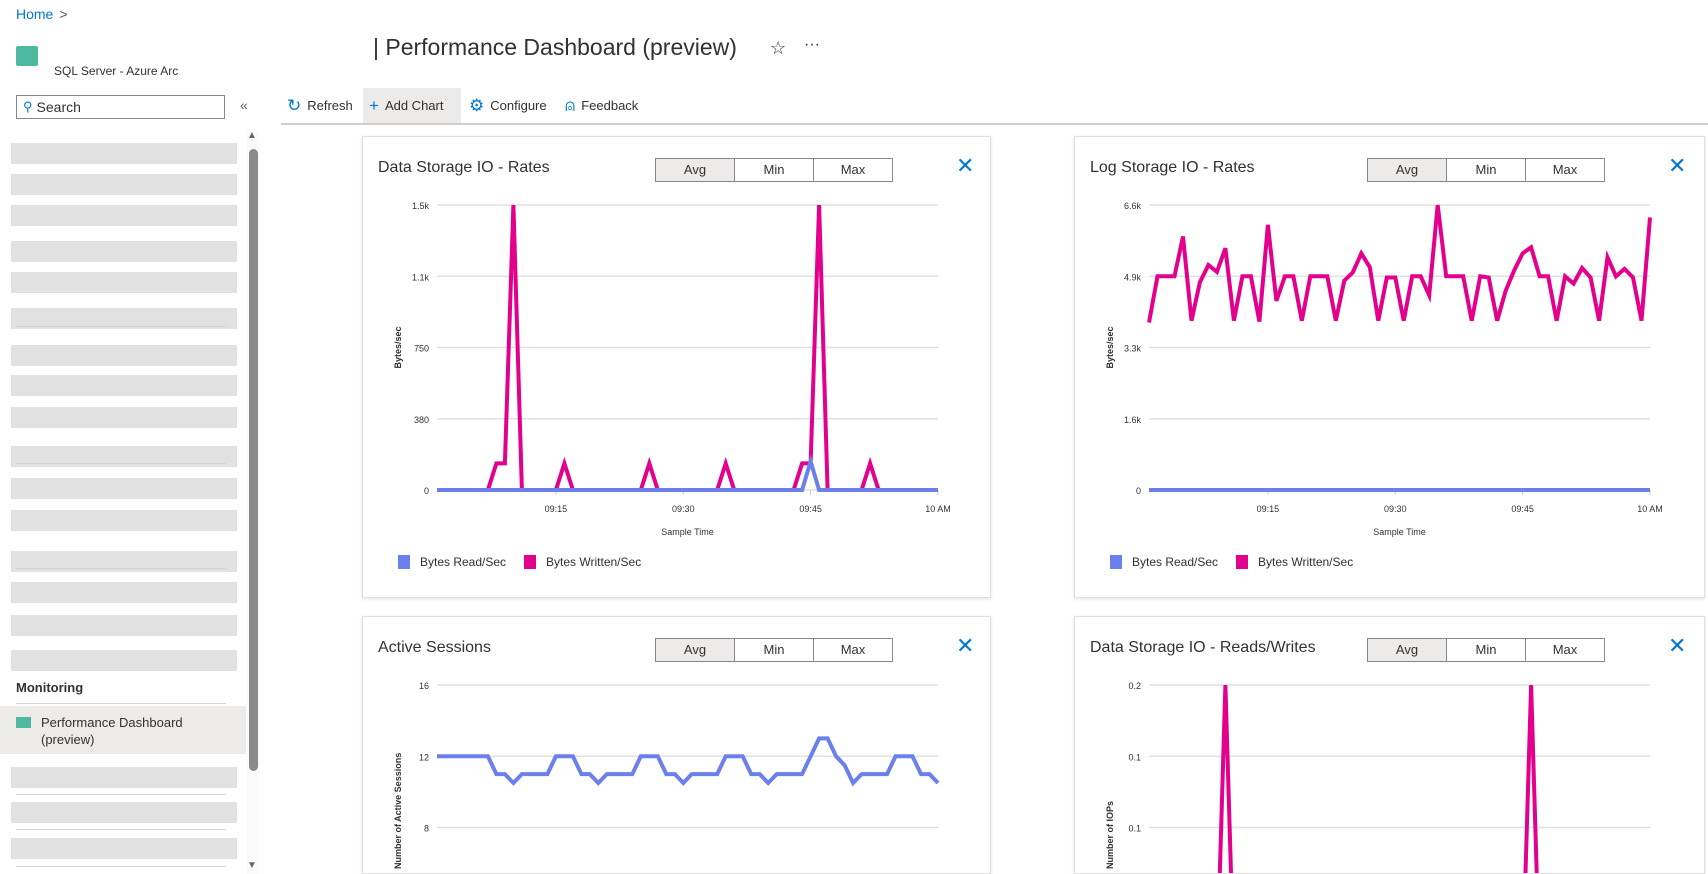 This screenshot has width=1708, height=874. What do you see at coordinates (294, 105) in the screenshot?
I see `refresh-icon: ↻` at bounding box center [294, 105].